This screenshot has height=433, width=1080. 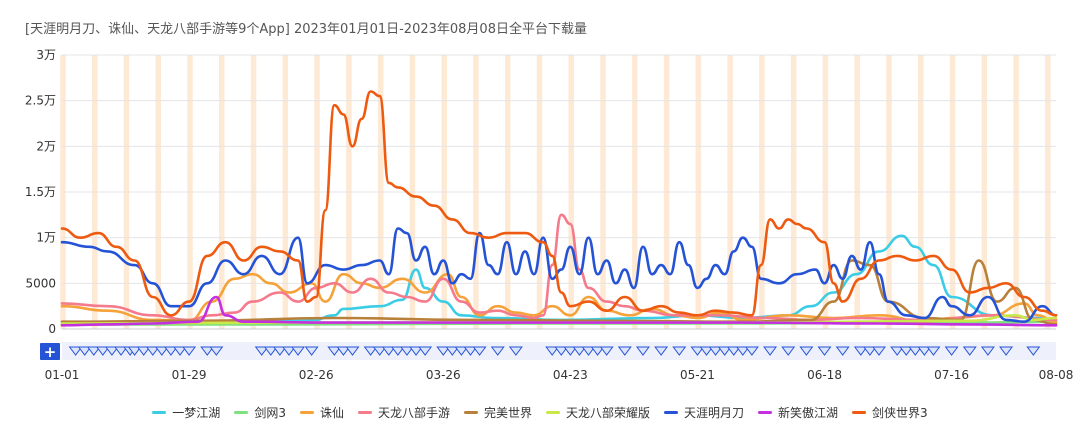 What do you see at coordinates (46, 55) in the screenshot?
I see `y-tick-label: 3万` at bounding box center [46, 55].